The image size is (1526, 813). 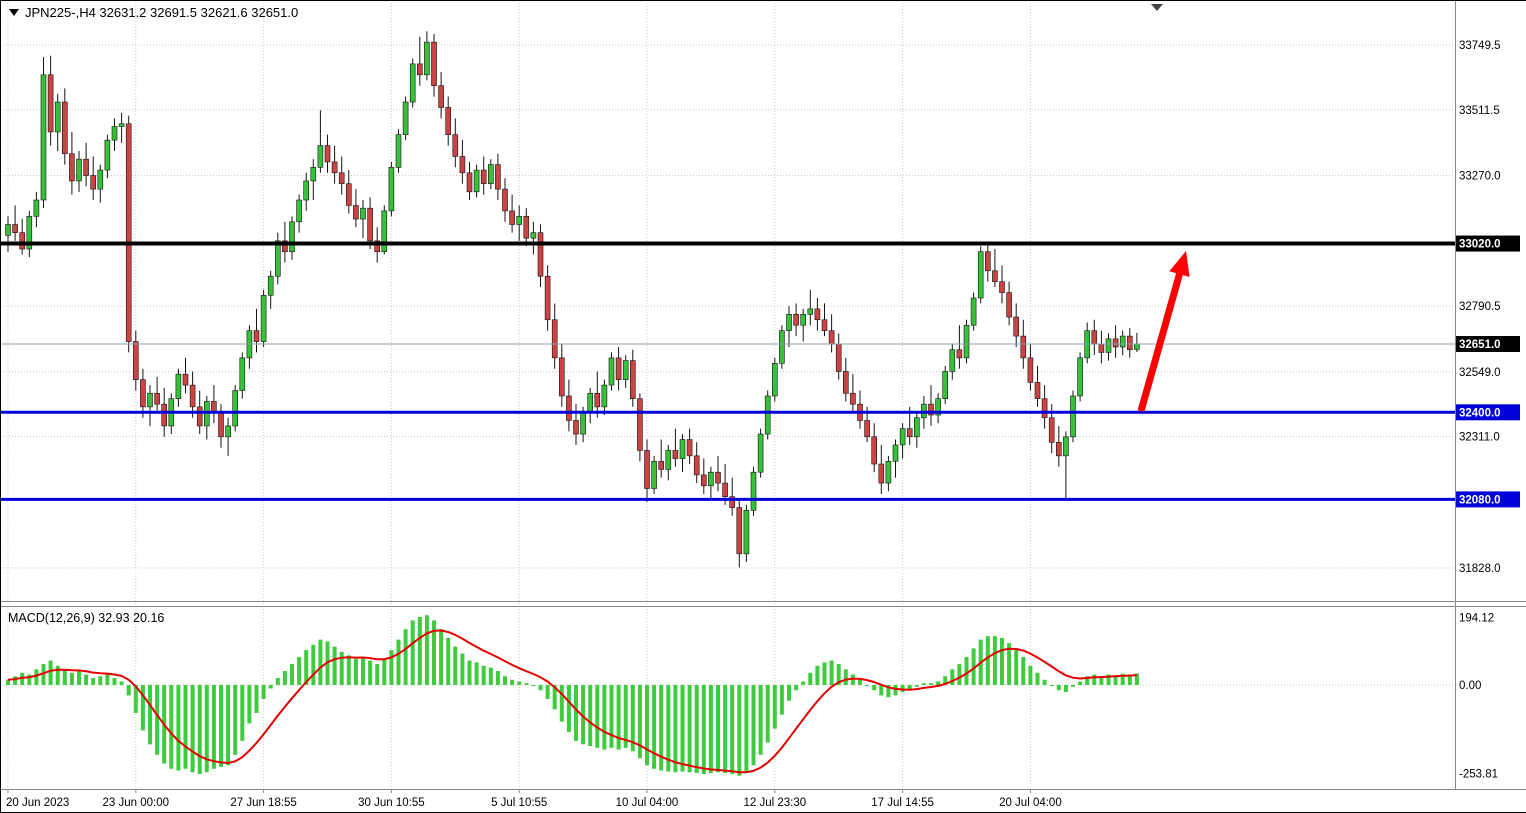 What do you see at coordinates (1160, 342) in the screenshot?
I see `trend-arrow-shaft` at bounding box center [1160, 342].